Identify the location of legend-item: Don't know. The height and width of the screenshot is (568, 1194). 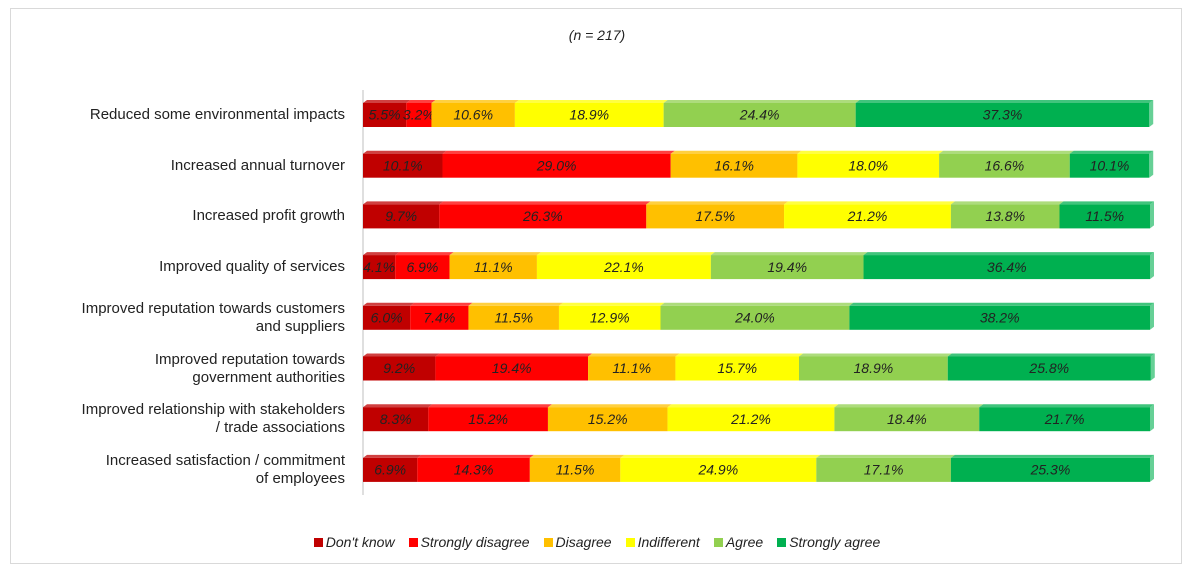
(354, 542).